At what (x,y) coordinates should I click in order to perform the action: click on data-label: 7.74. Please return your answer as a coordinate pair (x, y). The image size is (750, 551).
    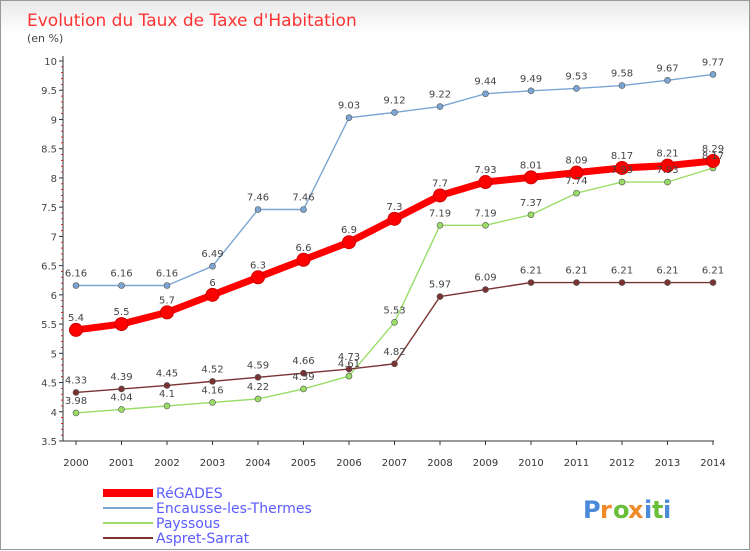
    Looking at the image, I should click on (576, 181).